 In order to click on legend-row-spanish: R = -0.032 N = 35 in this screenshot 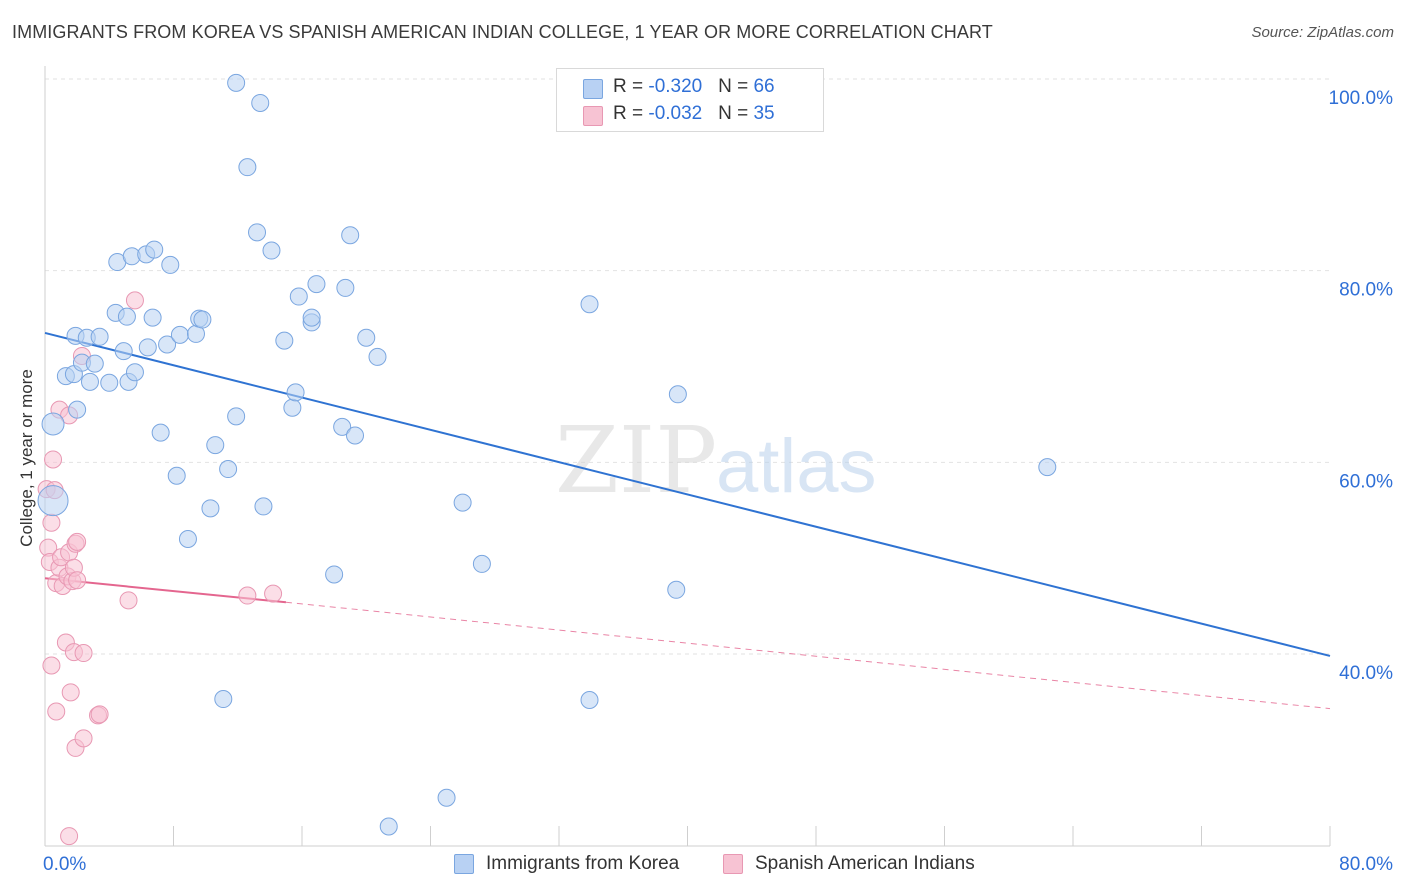, I will do `click(690, 116)`.